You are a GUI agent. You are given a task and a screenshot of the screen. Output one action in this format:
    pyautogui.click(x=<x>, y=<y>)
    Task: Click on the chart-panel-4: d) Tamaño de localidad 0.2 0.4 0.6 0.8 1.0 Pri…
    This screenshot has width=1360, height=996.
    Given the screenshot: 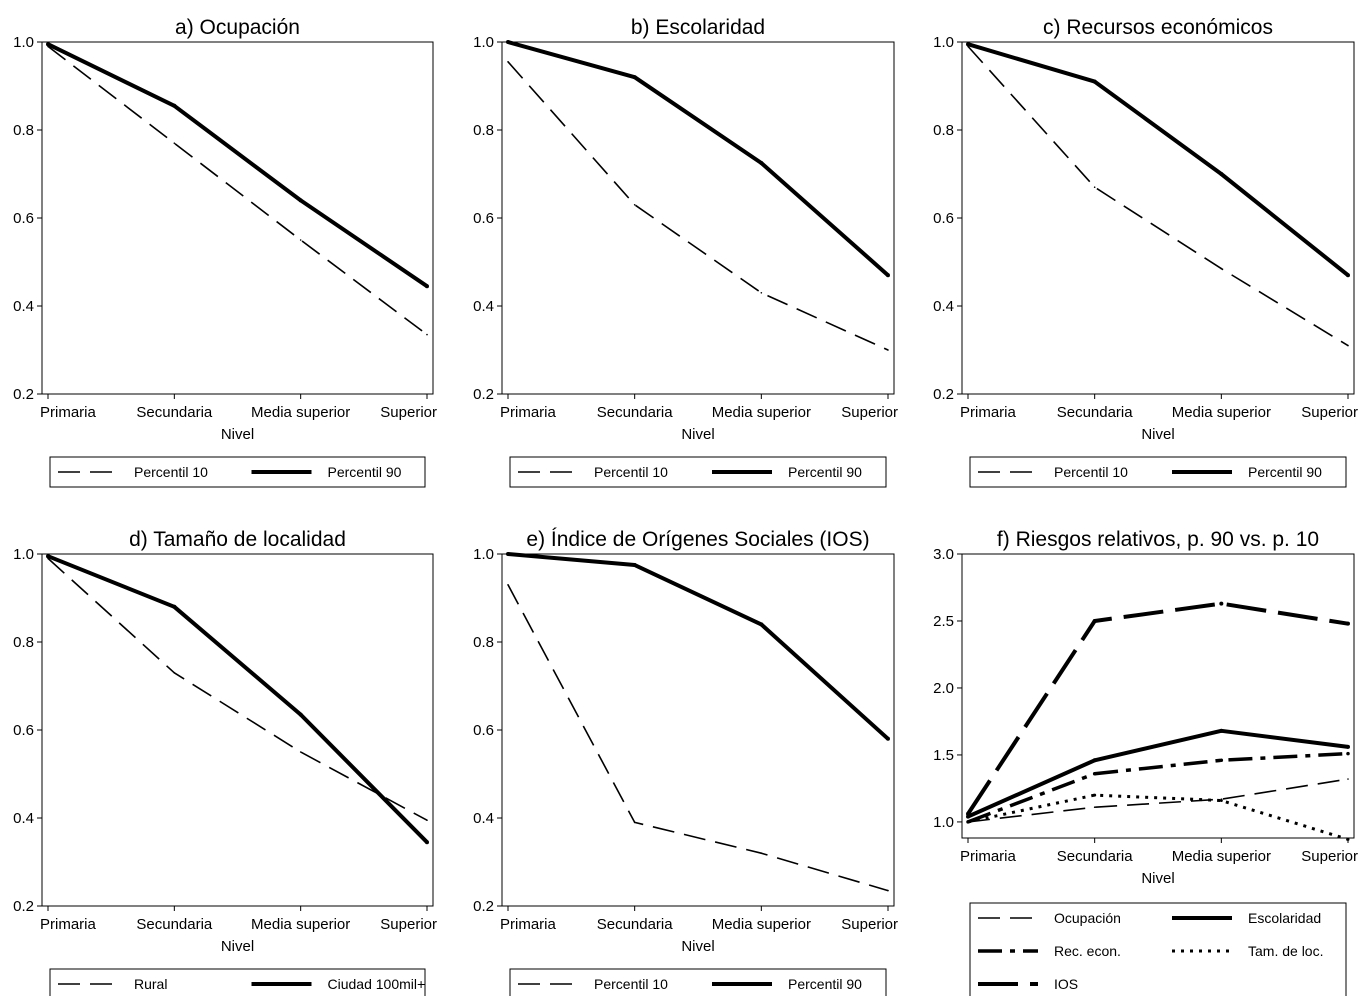 What is the action you would take?
    pyautogui.click(x=225, y=762)
    